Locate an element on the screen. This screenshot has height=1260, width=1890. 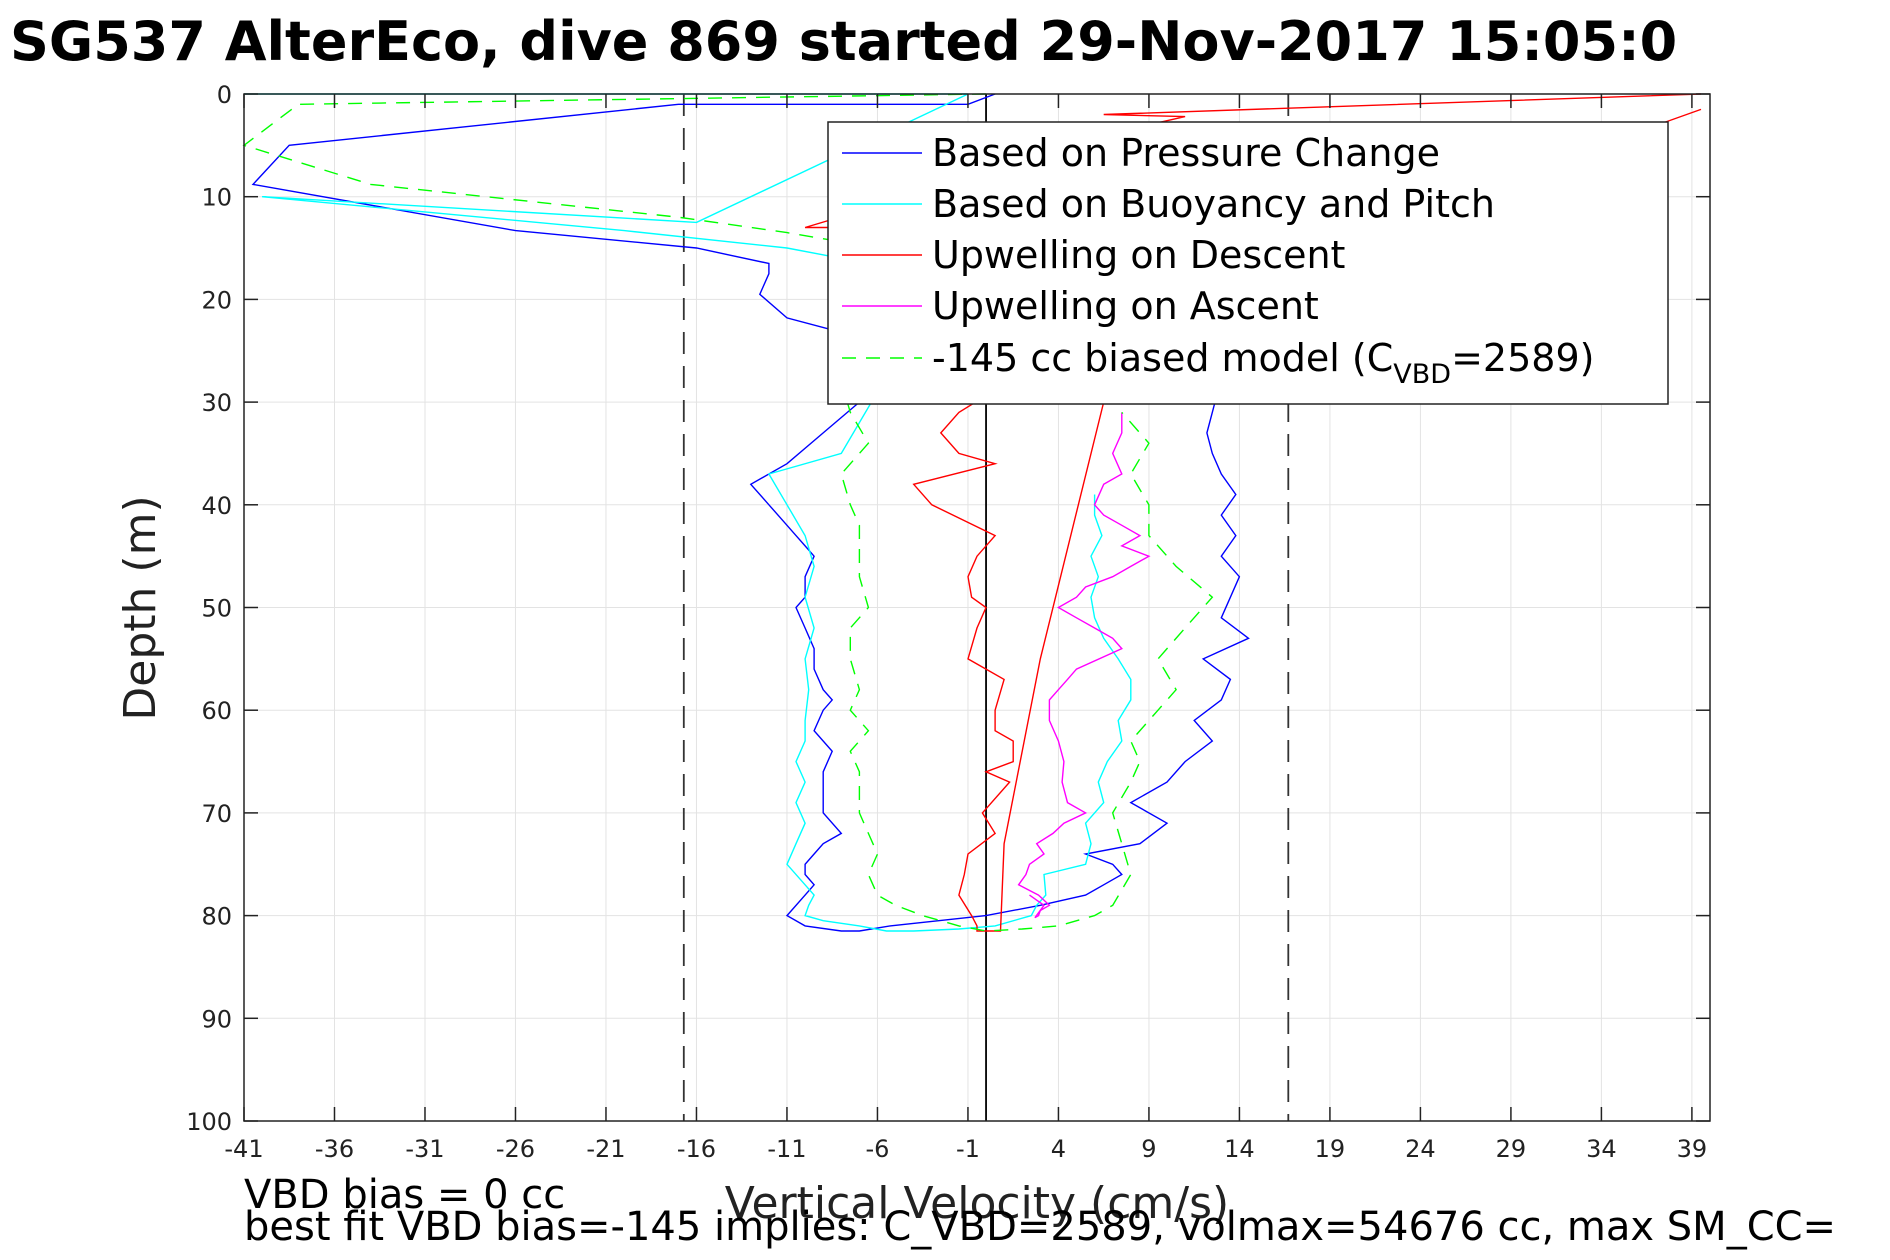
y-tick-label-9: 90 is located at coordinates (216, 1019).